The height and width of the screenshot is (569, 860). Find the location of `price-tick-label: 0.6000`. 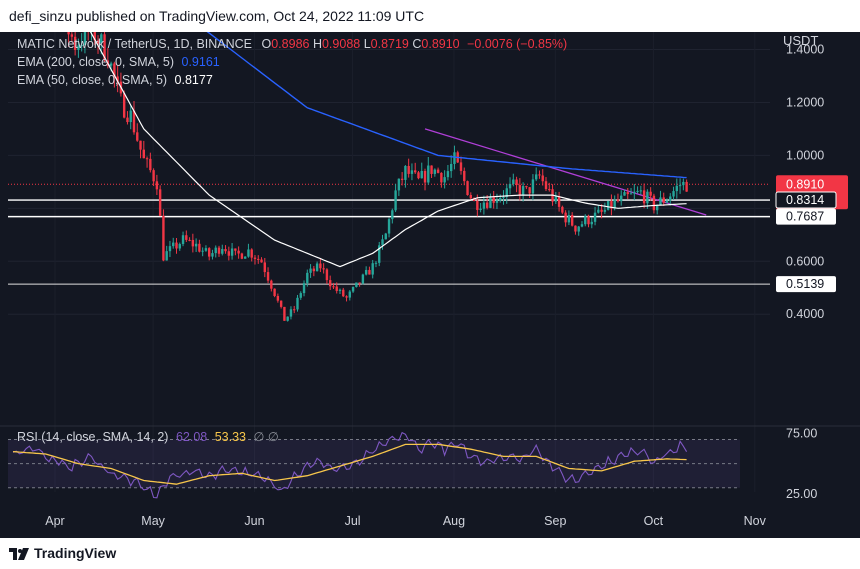

price-tick-label: 0.6000 is located at coordinates (805, 261).